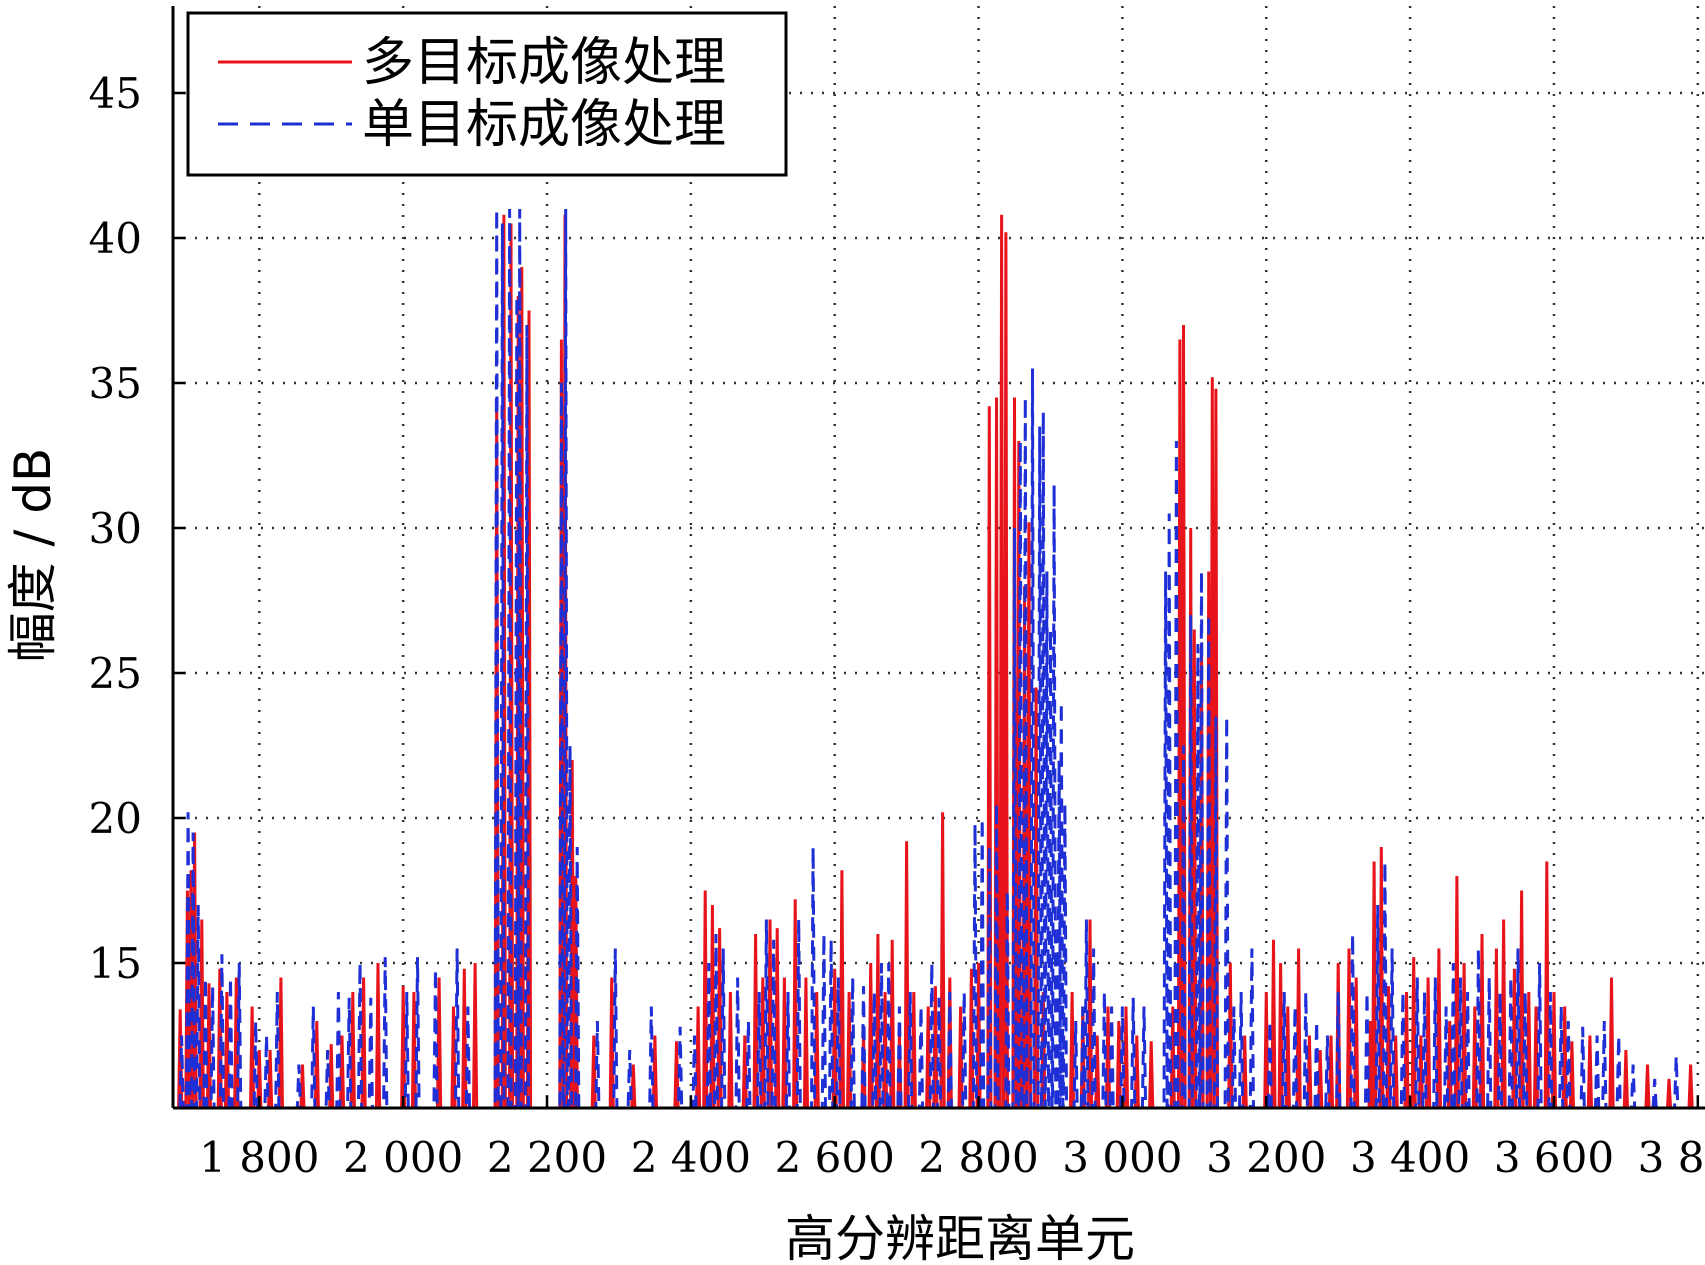  What do you see at coordinates (403, 1157) in the screenshot?
I see `x-tick-label-1: 2 000` at bounding box center [403, 1157].